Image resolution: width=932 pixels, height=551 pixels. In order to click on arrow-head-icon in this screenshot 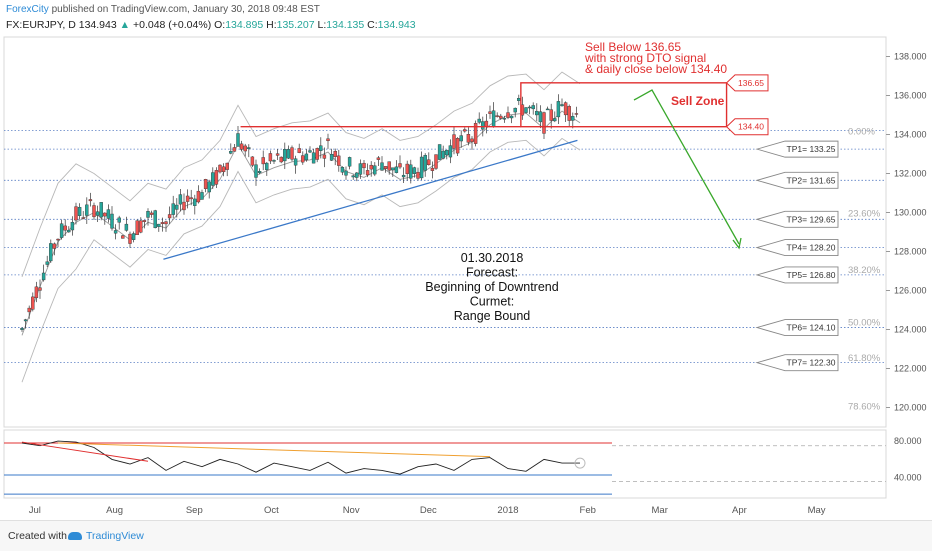, I will do `click(737, 243)`.